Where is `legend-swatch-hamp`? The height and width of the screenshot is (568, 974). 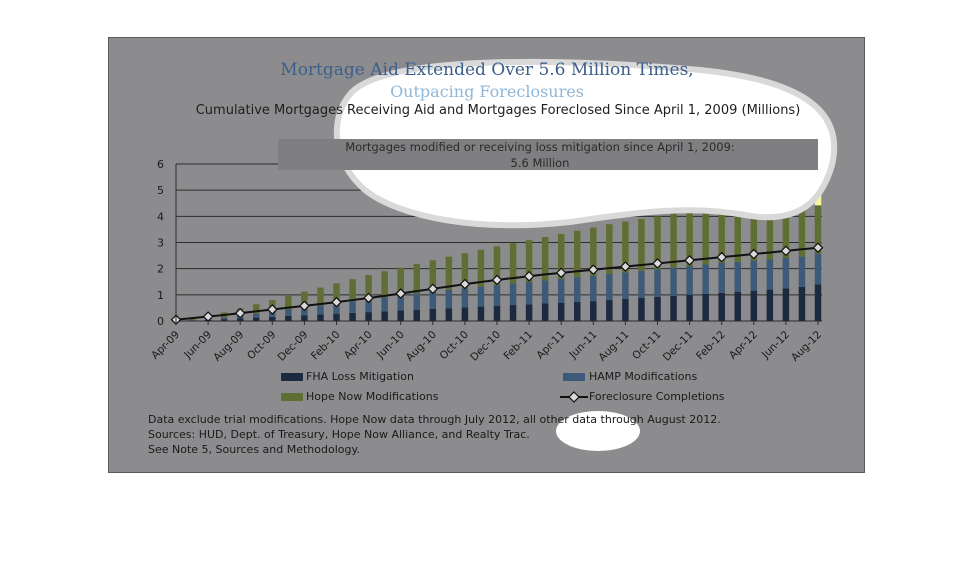
legend-swatch-hamp is located at coordinates (574, 377).